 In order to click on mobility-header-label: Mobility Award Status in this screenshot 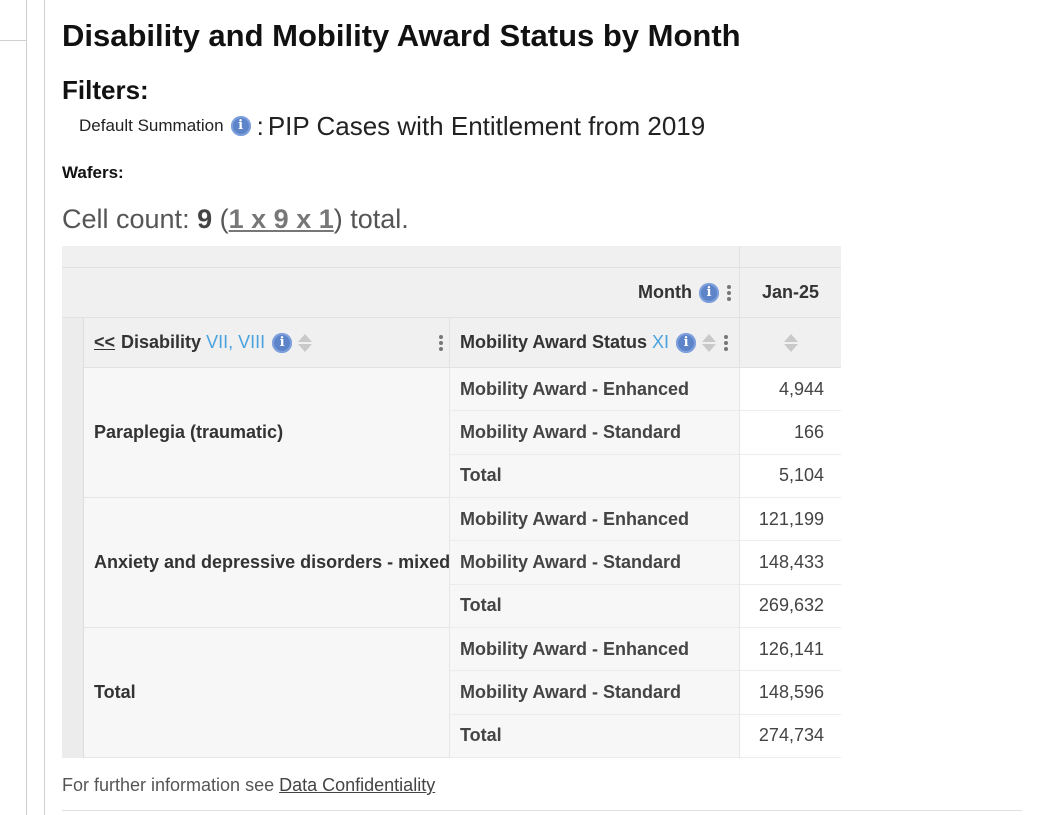, I will do `click(554, 342)`.